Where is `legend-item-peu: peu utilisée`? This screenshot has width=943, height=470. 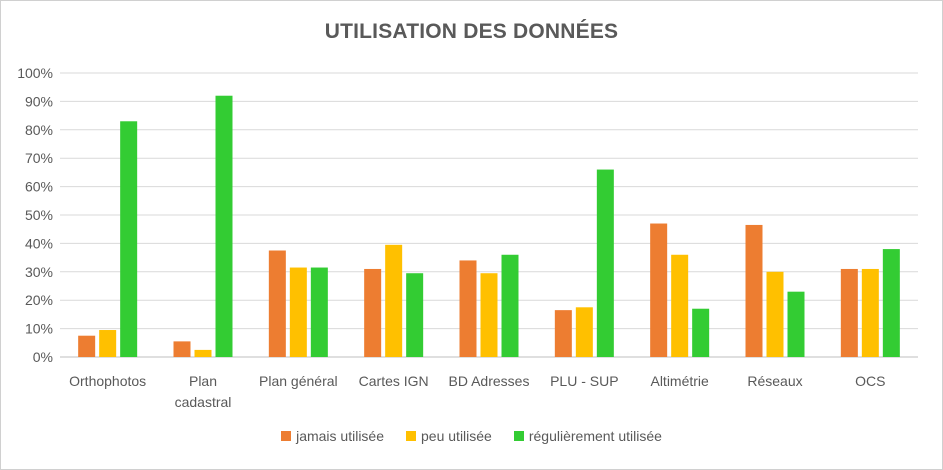
legend-item-peu: peu utilisée is located at coordinates (449, 436).